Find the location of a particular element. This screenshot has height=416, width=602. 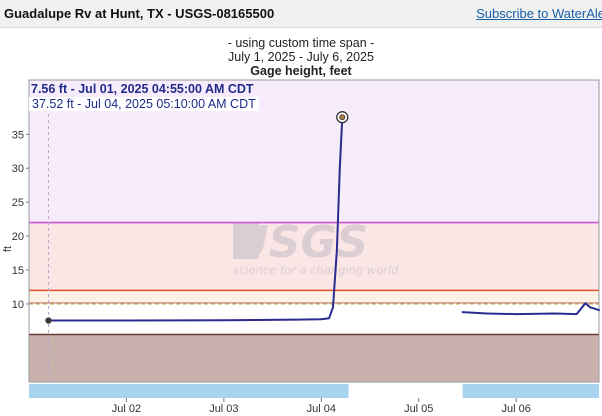

y-tick-label-35: 35 is located at coordinates (18, 135).